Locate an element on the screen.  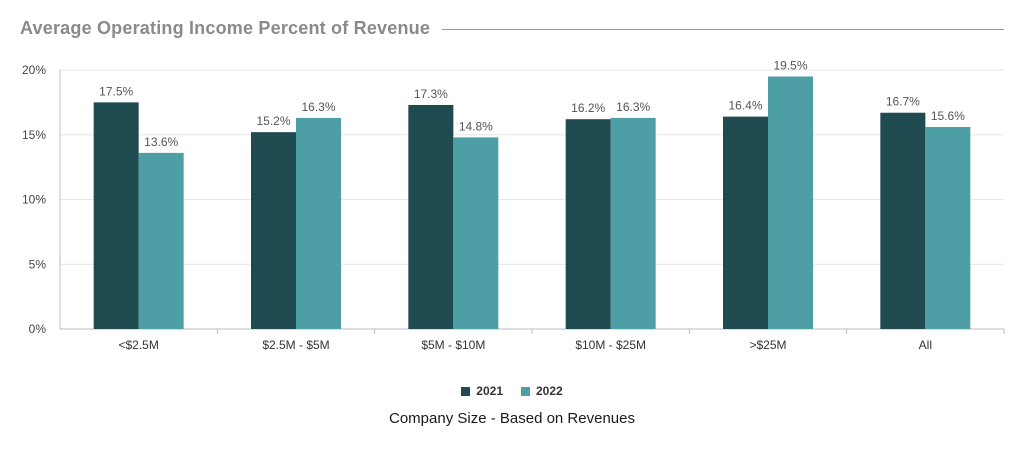
y-tick-label: 20% is located at coordinates (34, 70).